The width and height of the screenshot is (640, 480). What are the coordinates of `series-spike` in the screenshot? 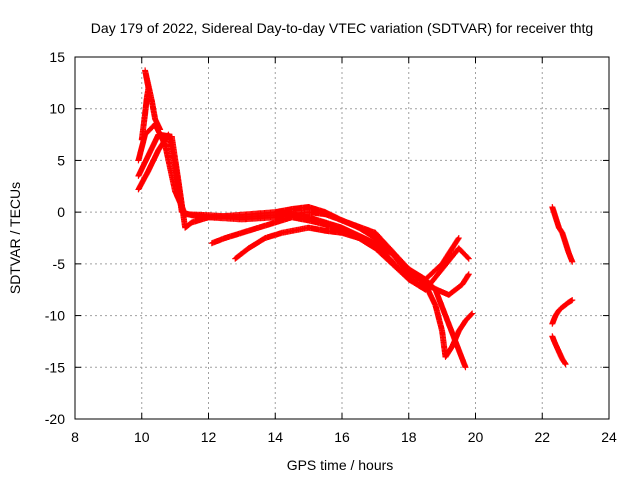 It's located at (151, 105).